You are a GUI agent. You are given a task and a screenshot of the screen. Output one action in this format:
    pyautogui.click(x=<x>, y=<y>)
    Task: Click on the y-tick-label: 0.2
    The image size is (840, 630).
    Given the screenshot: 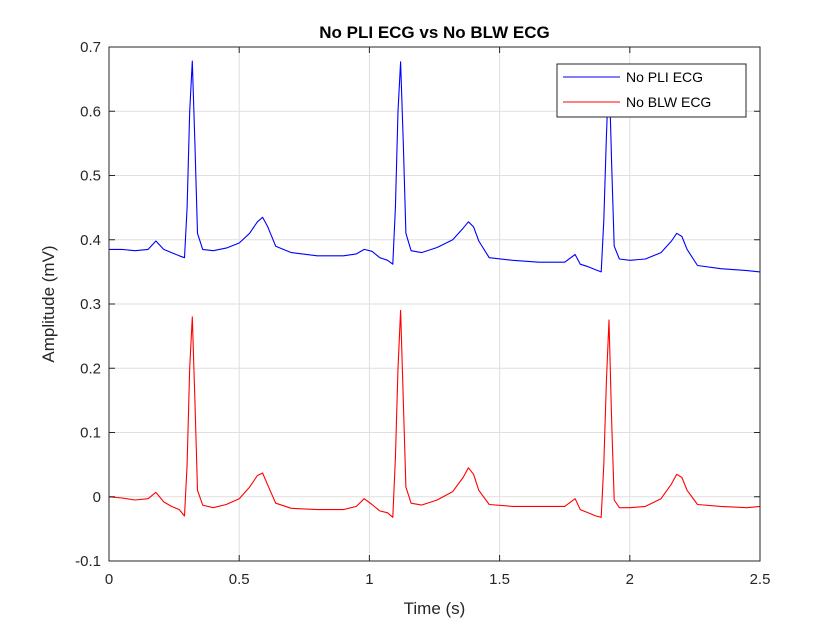 What is the action you would take?
    pyautogui.click(x=90, y=368)
    